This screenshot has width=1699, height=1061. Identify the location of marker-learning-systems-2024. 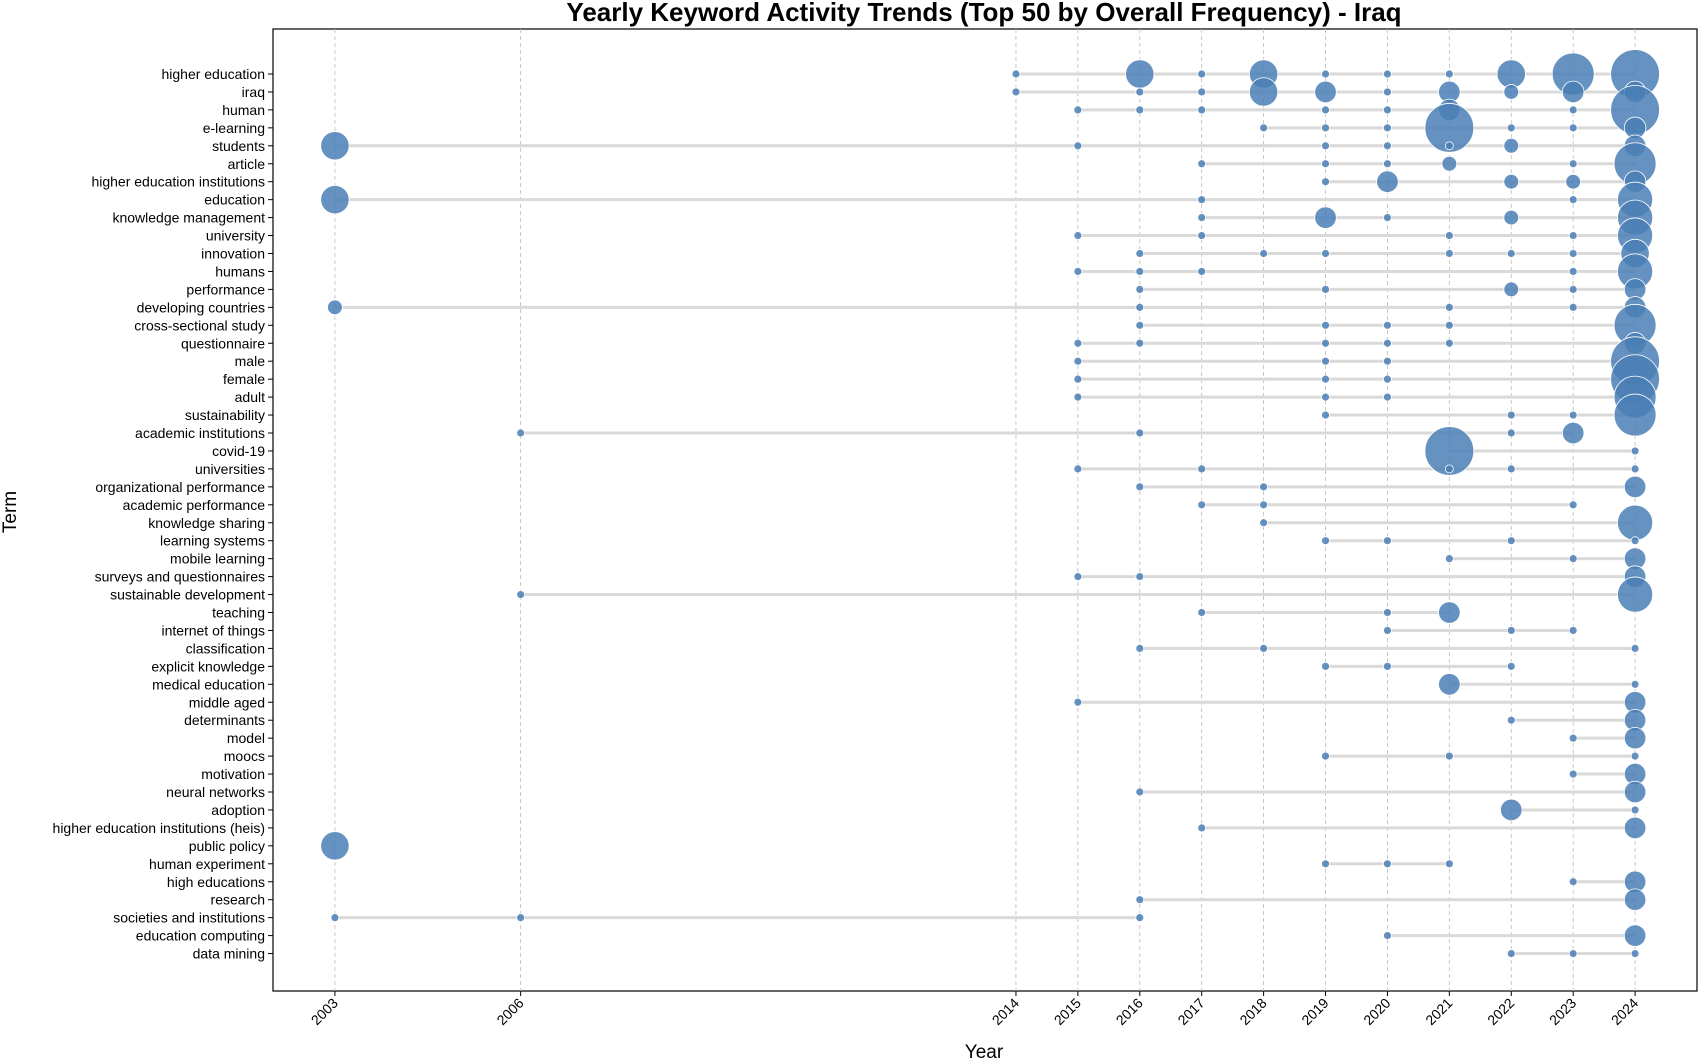
(1635, 541).